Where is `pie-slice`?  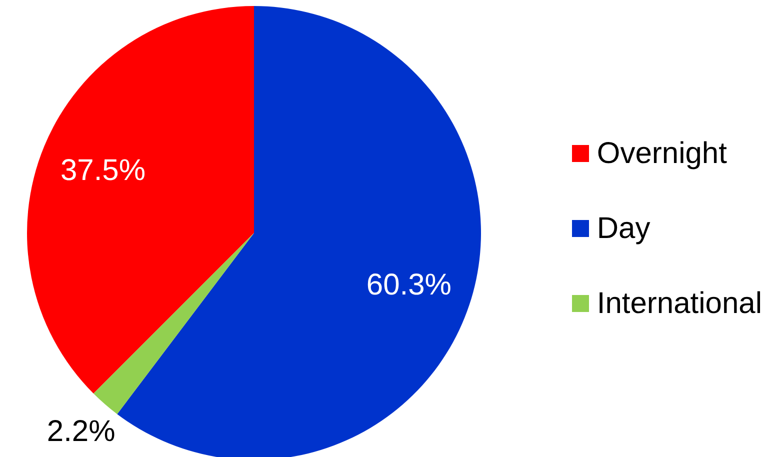
pie-slice is located at coordinates (173, 323).